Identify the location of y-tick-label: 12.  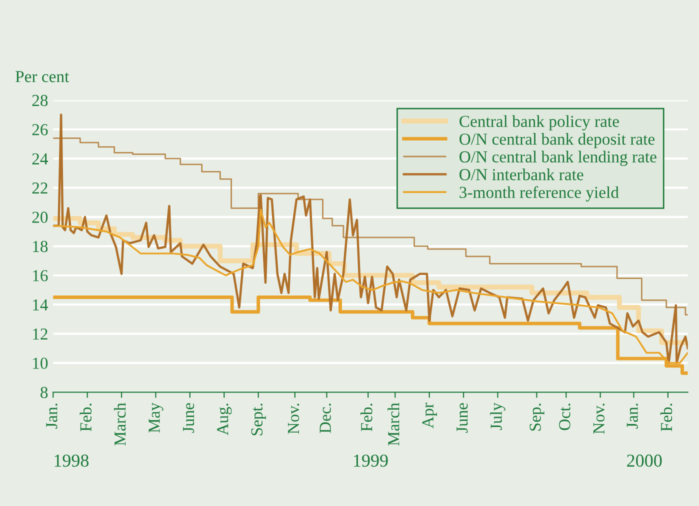
(40, 334).